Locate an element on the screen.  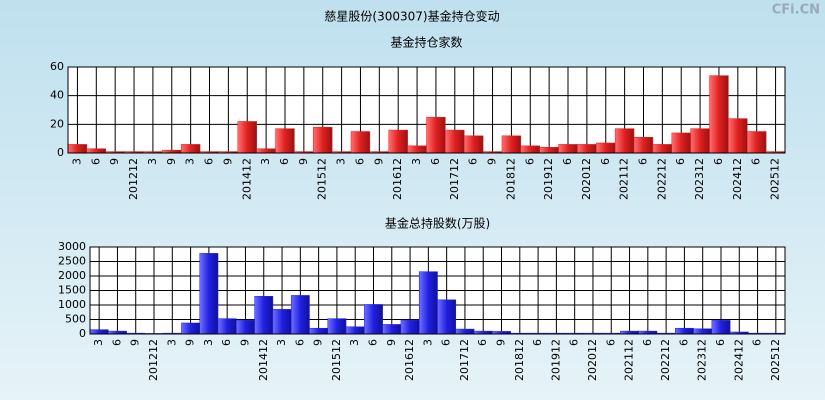
x-tick-label: 201512 is located at coordinates (322, 179).